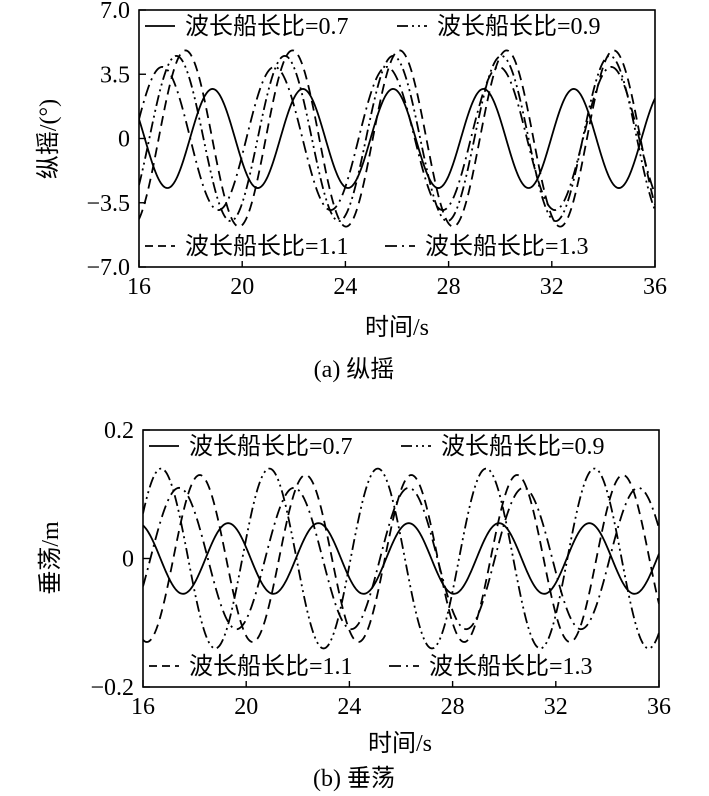  What do you see at coordinates (519, 26) in the screenshot?
I see `pitch-legend-label-2: 波长船长比=0.9` at bounding box center [519, 26].